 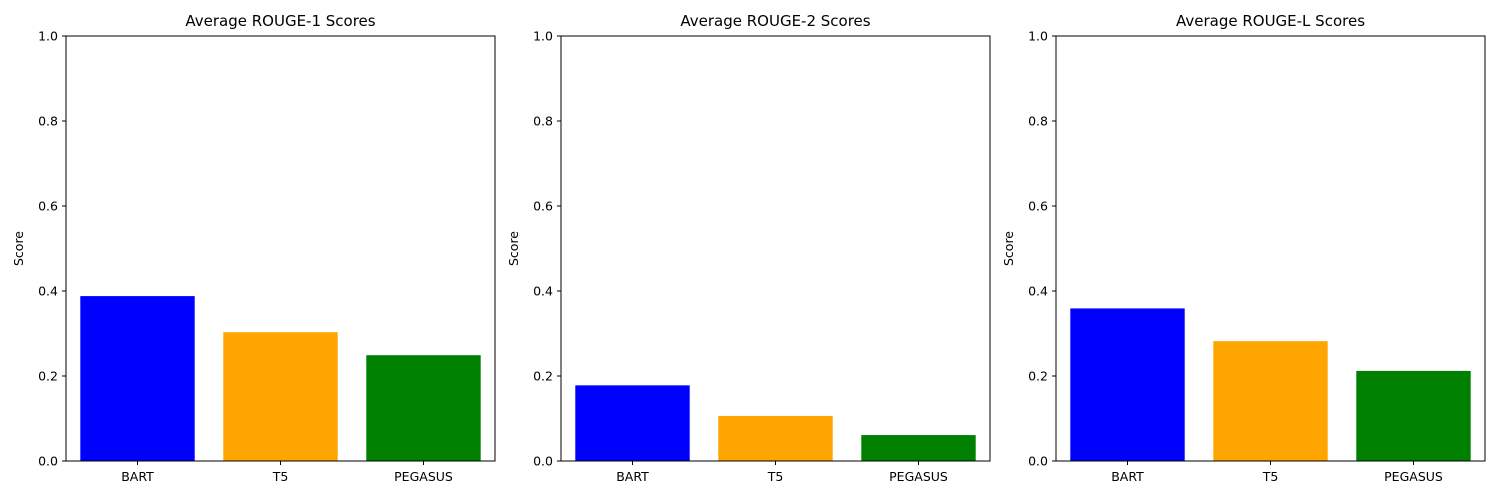 I want to click on chart-title: Average ROUGE-1 Scores, so click(x=280, y=21).